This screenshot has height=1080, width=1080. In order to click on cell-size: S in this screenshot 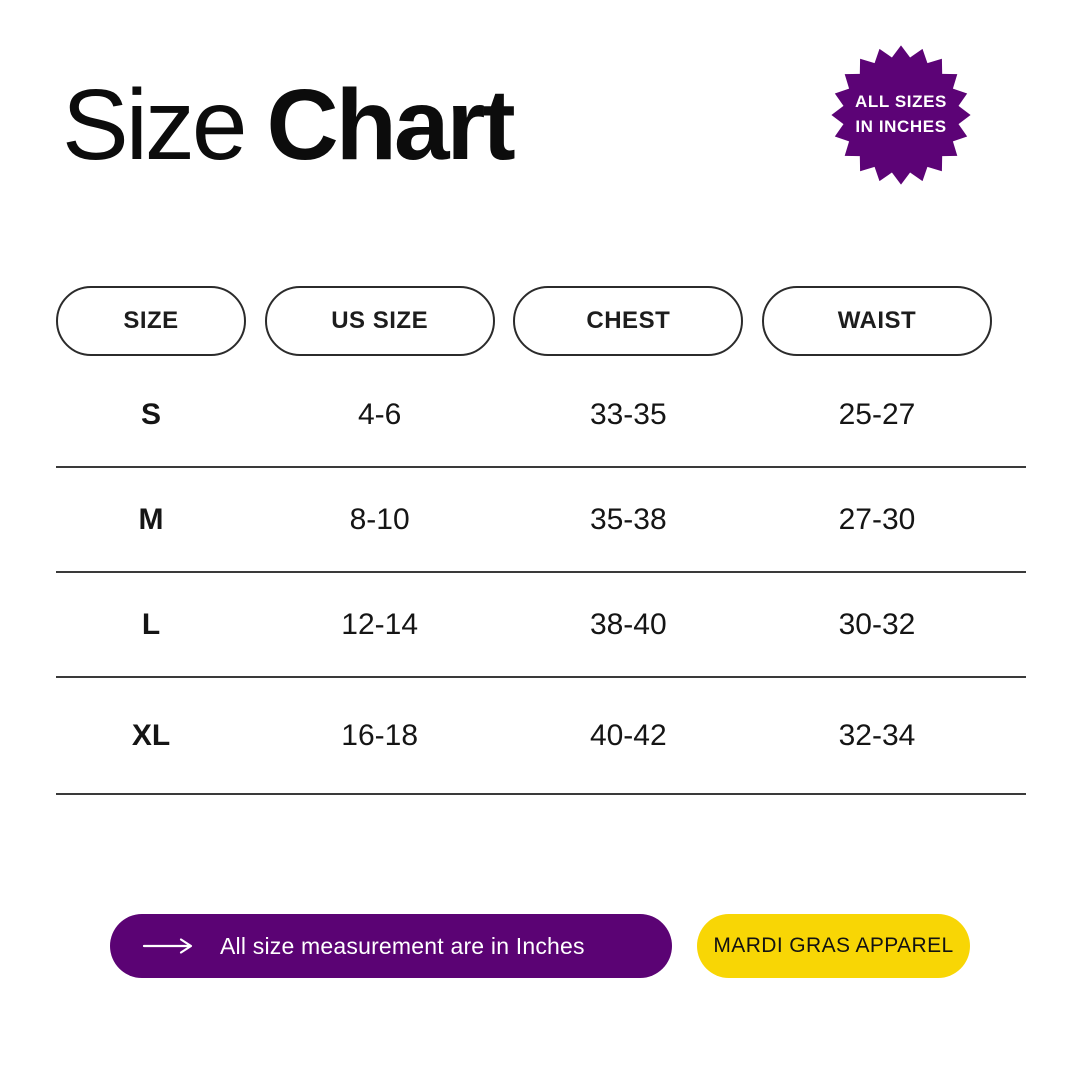, I will do `click(150, 414)`.